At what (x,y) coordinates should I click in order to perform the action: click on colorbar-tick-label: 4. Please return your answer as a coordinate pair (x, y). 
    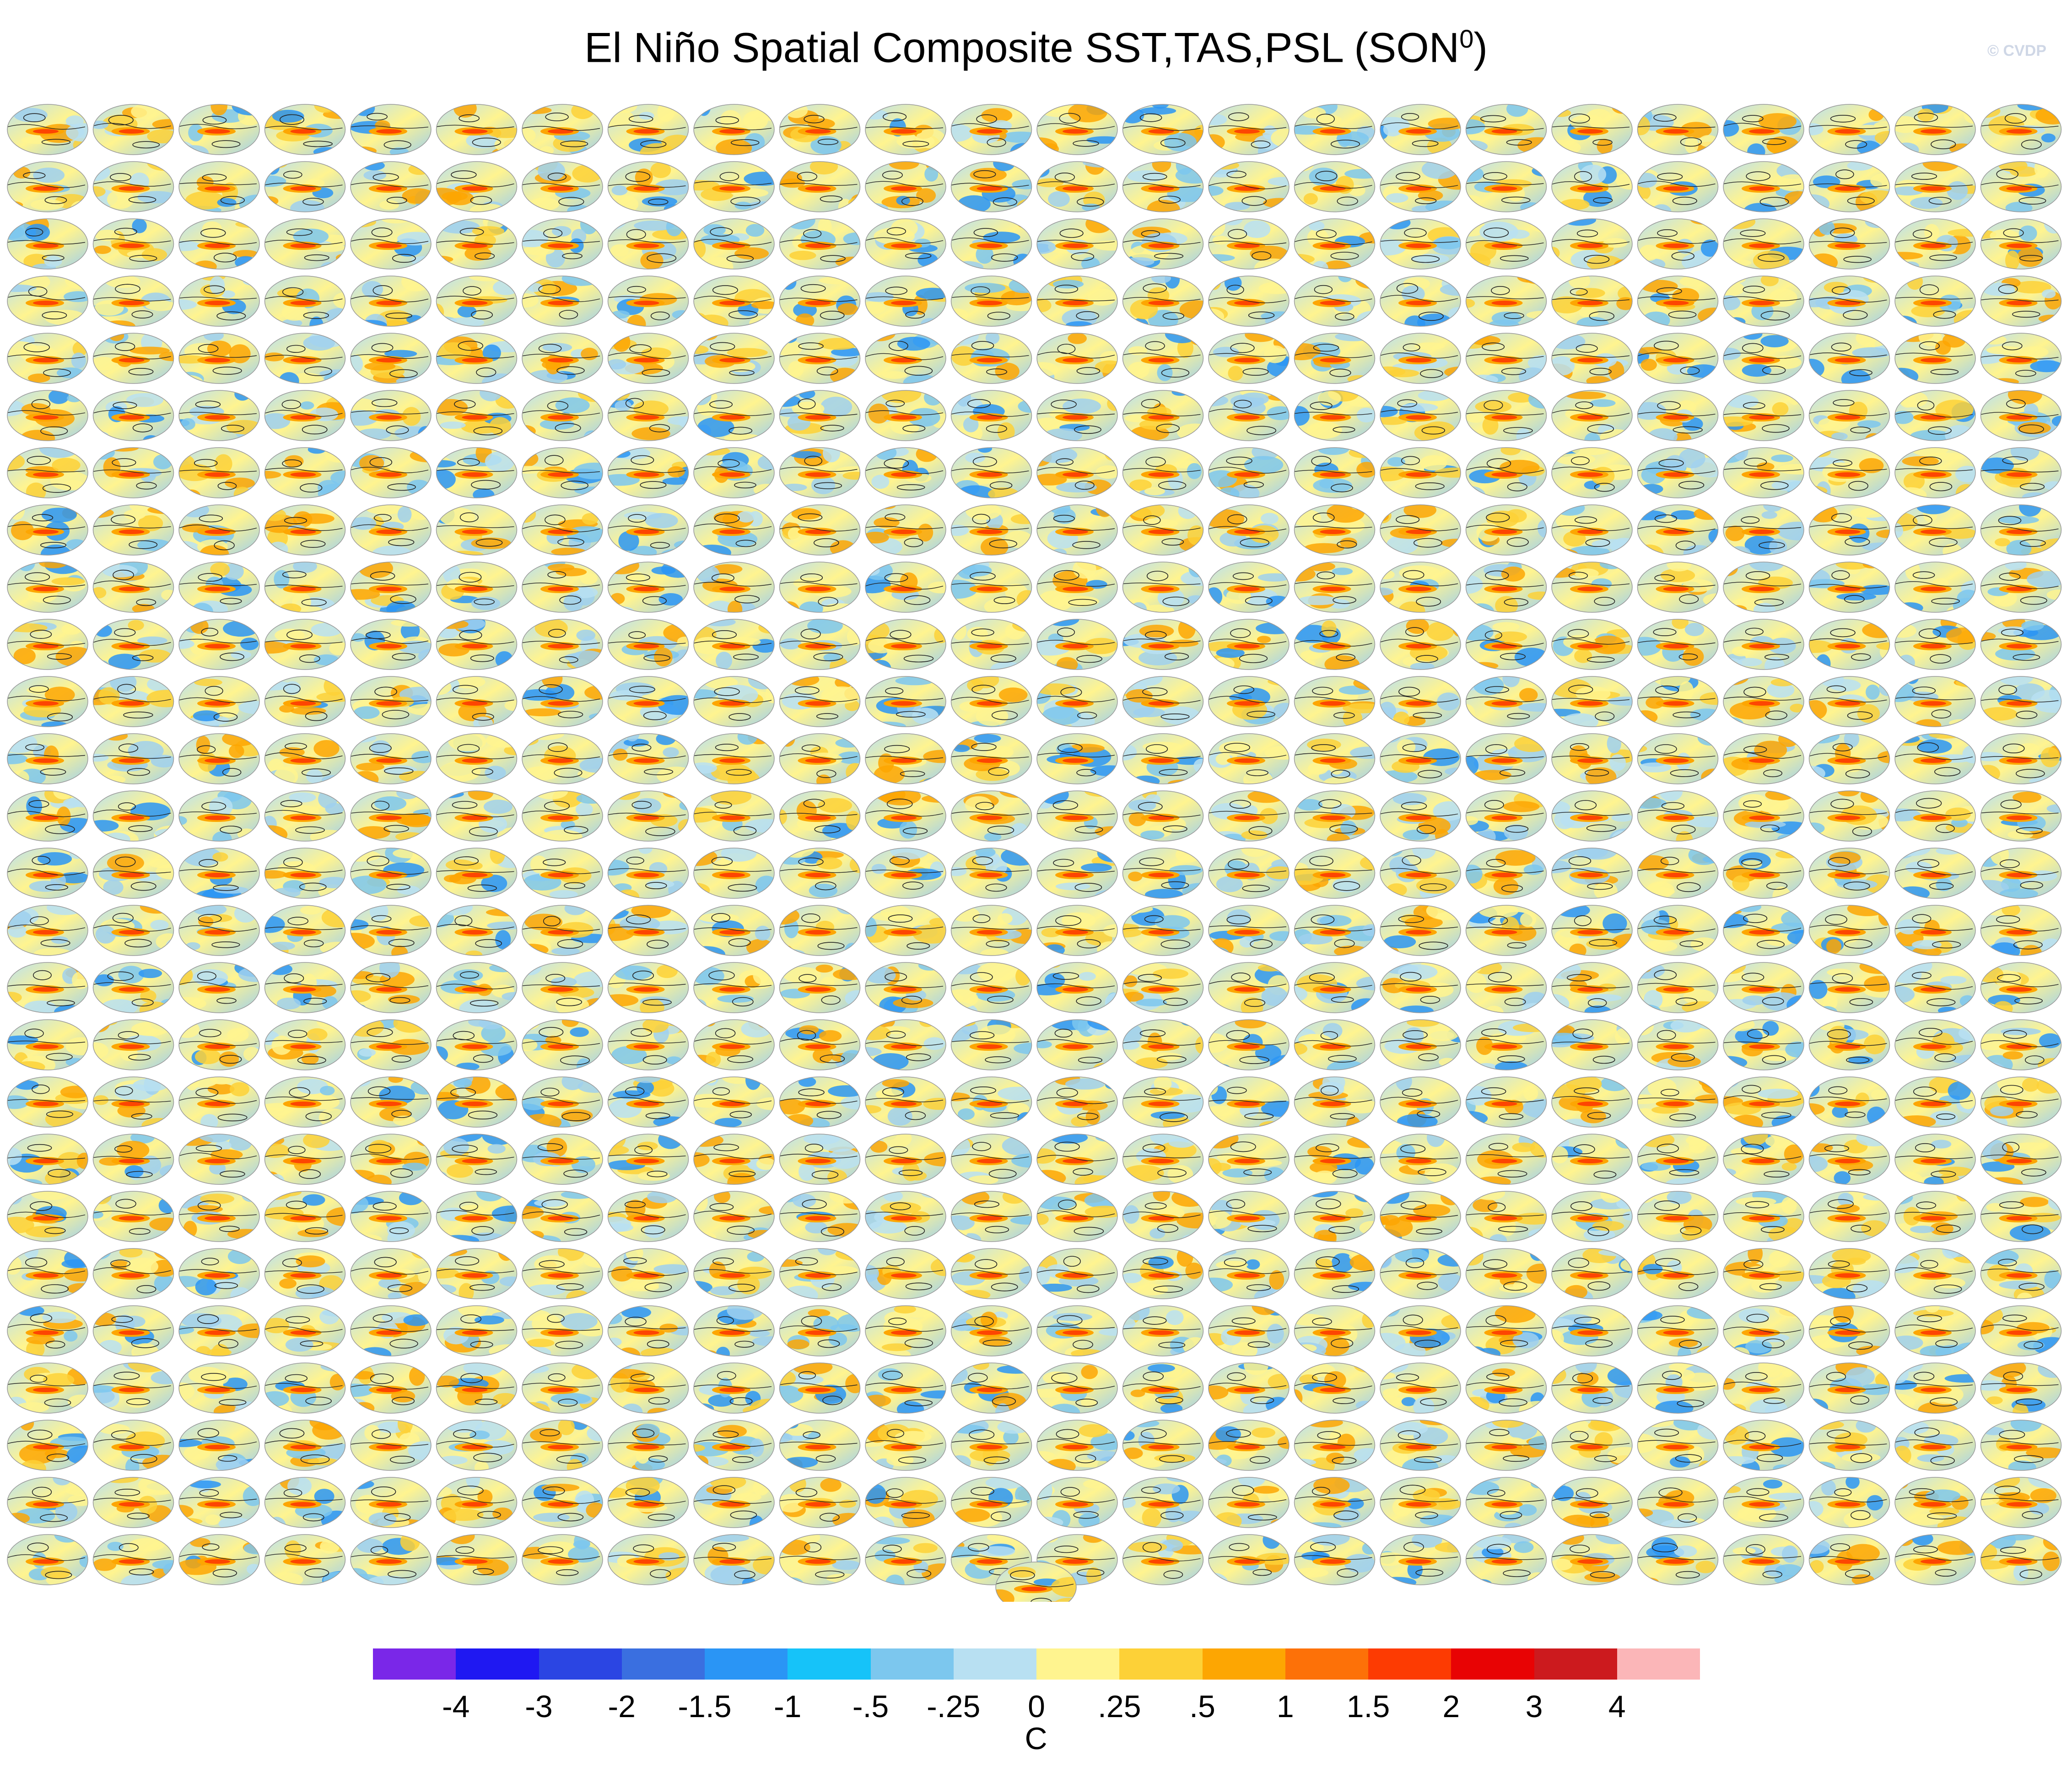
    Looking at the image, I should click on (1617, 1706).